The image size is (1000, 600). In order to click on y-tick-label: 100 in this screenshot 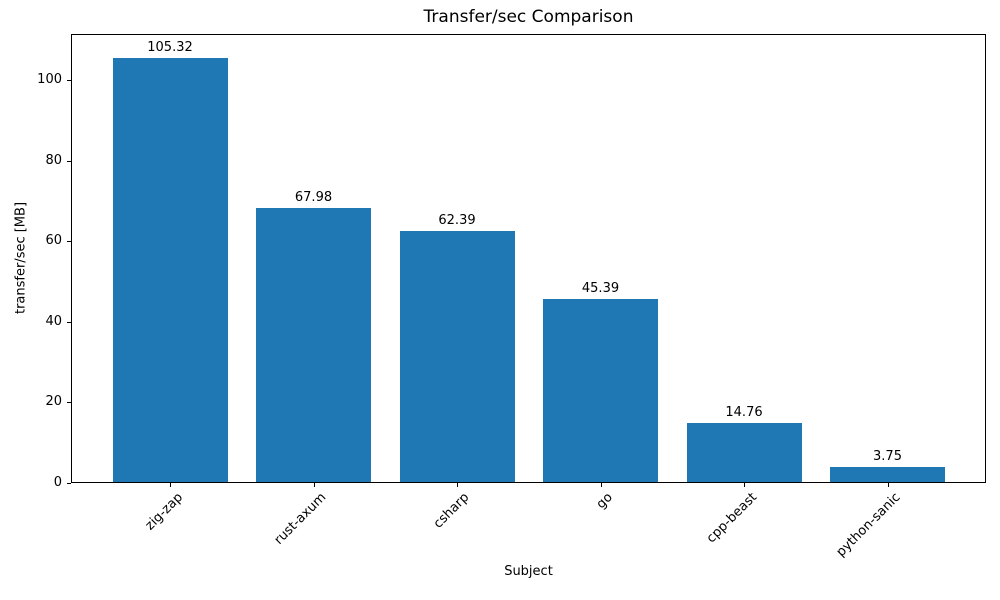, I will do `click(49, 79)`.